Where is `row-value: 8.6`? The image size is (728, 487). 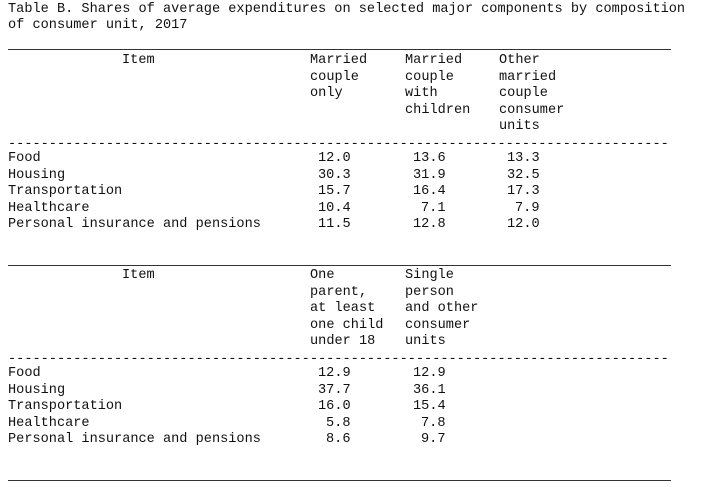 row-value: 8.6 is located at coordinates (338, 440).